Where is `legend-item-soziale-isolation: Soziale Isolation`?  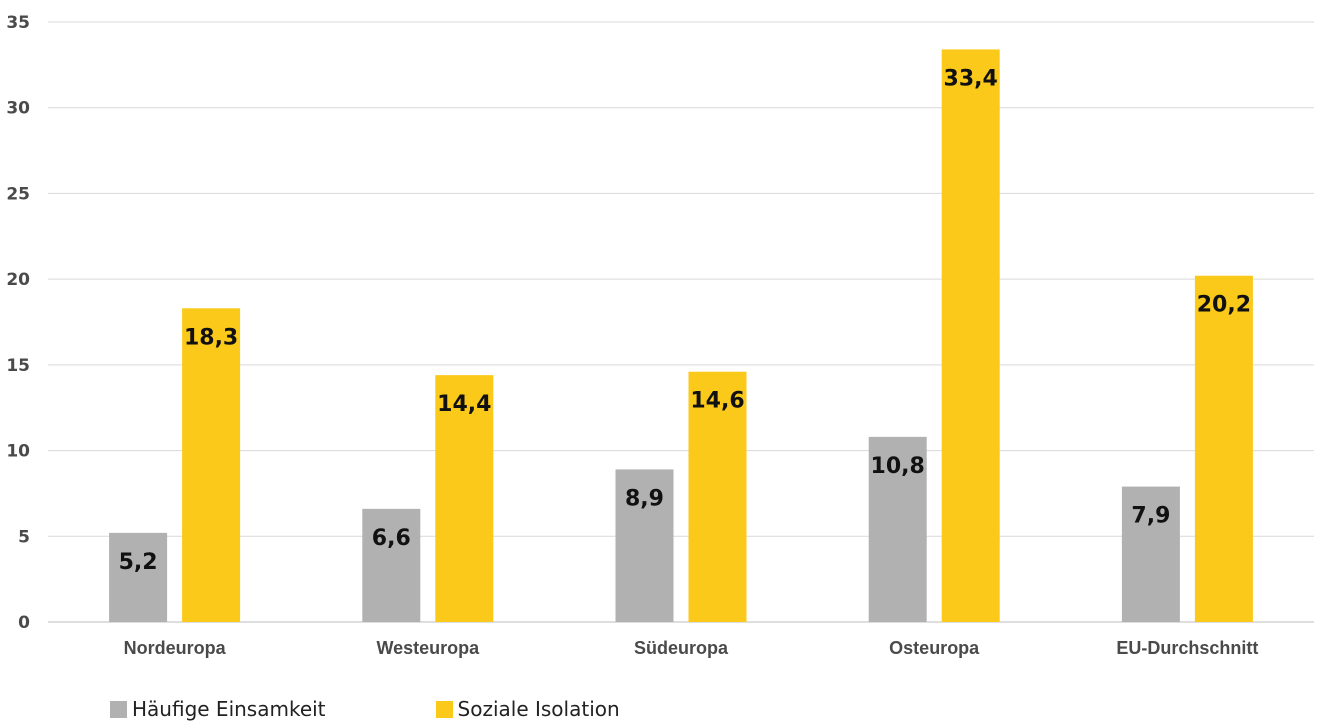 legend-item-soziale-isolation: Soziale Isolation is located at coordinates (527, 709).